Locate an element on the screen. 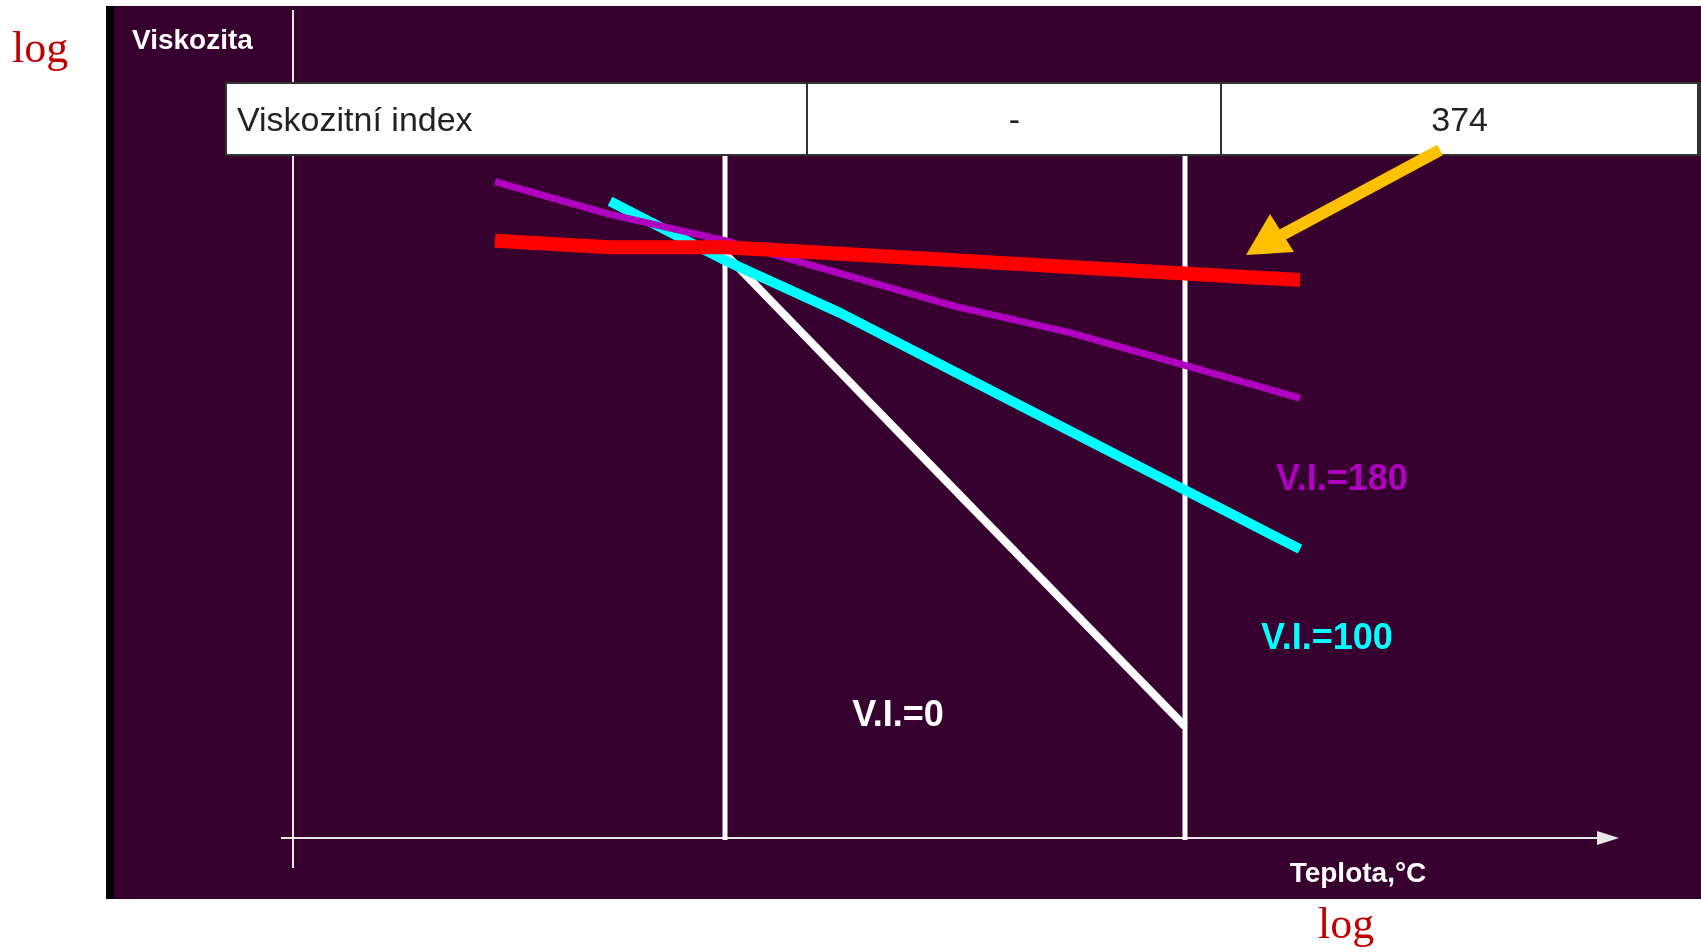 This screenshot has height=952, width=1701. series-label: V.I.=180 is located at coordinates (1342, 478).